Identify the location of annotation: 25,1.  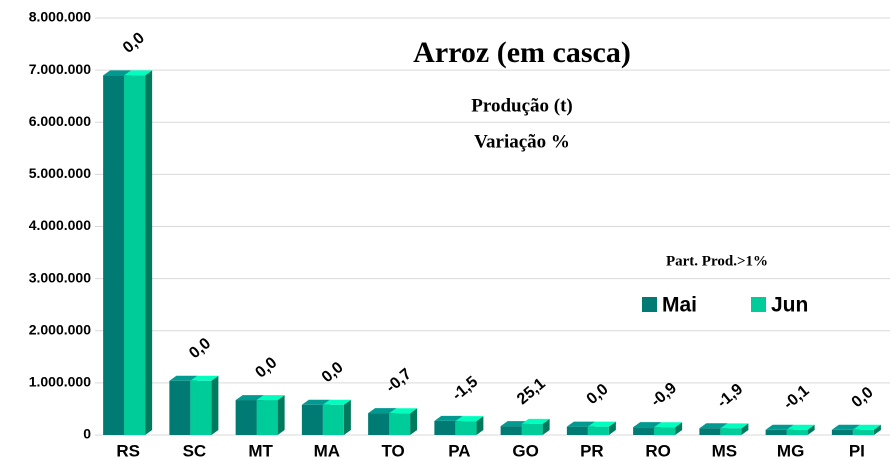
(531, 391).